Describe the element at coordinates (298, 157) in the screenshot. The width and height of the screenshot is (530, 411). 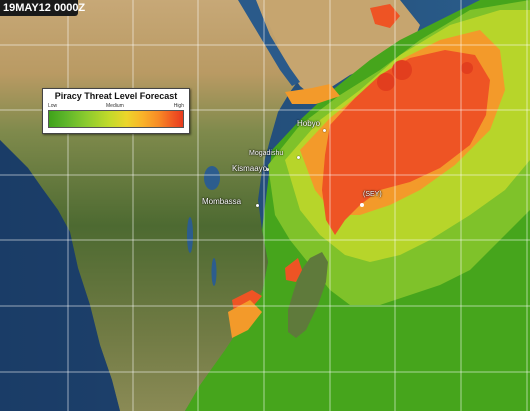
I see `mogadishu-marker` at that location.